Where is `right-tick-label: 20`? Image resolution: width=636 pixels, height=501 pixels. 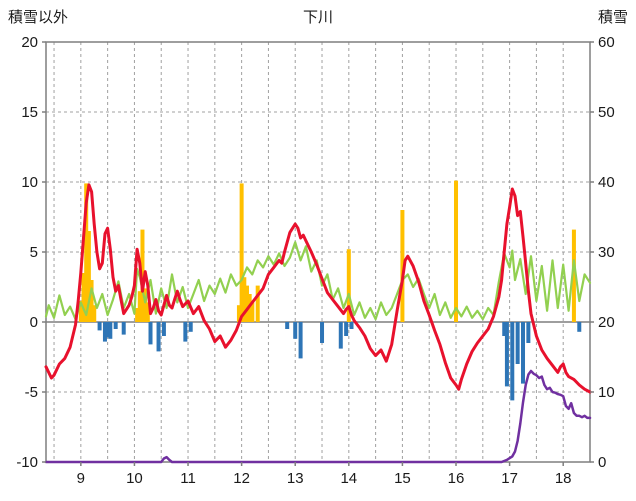 right-tick-label: 20 is located at coordinates (606, 322).